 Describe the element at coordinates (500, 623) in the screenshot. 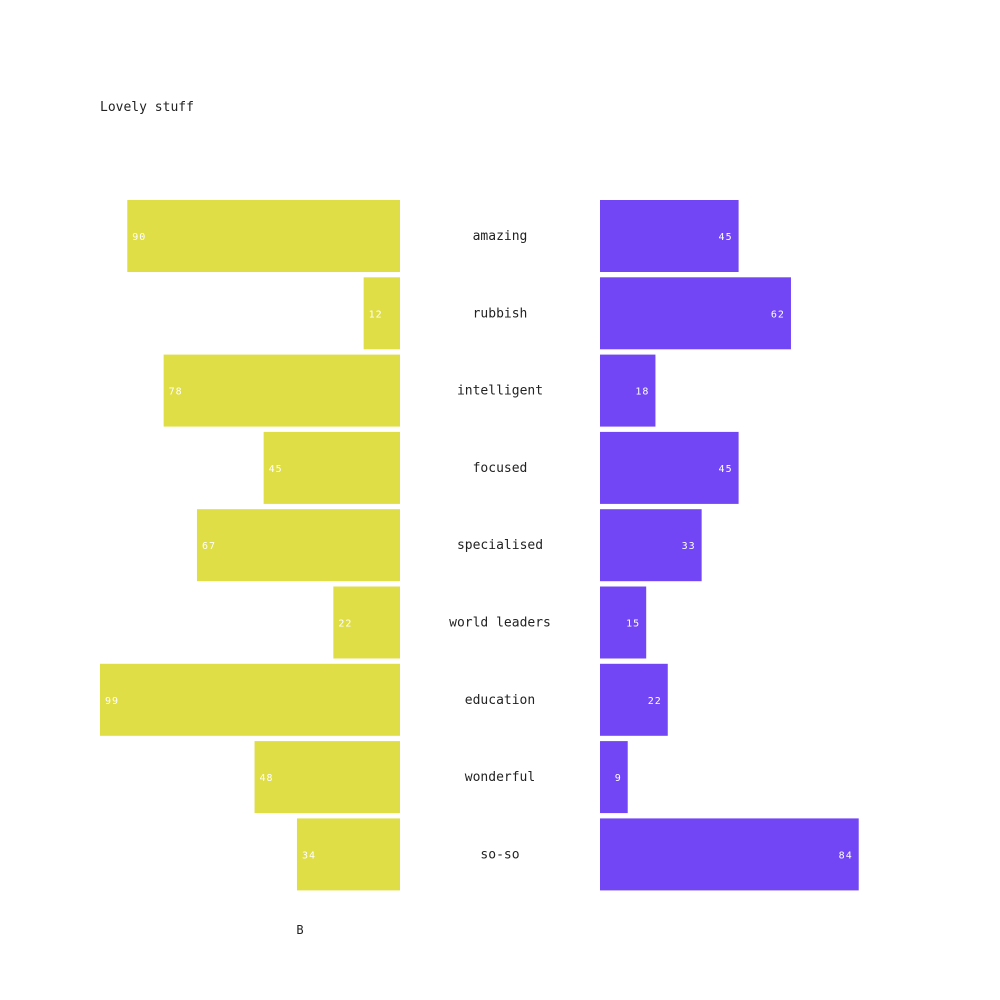

I see `category-label: world leaders` at that location.